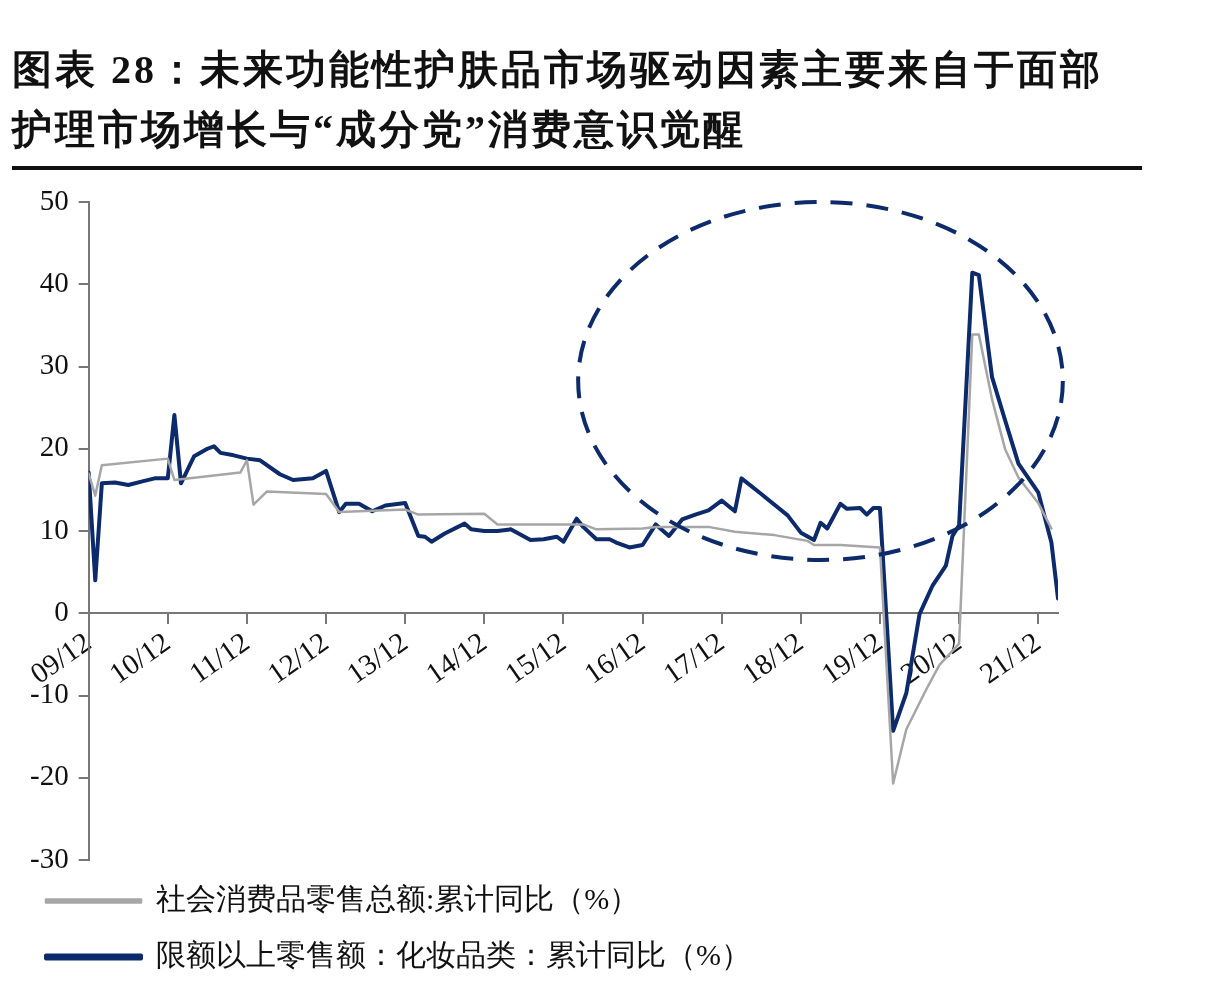  Describe the element at coordinates (54, 199) in the screenshot. I see `y-tick-label: 50` at that location.